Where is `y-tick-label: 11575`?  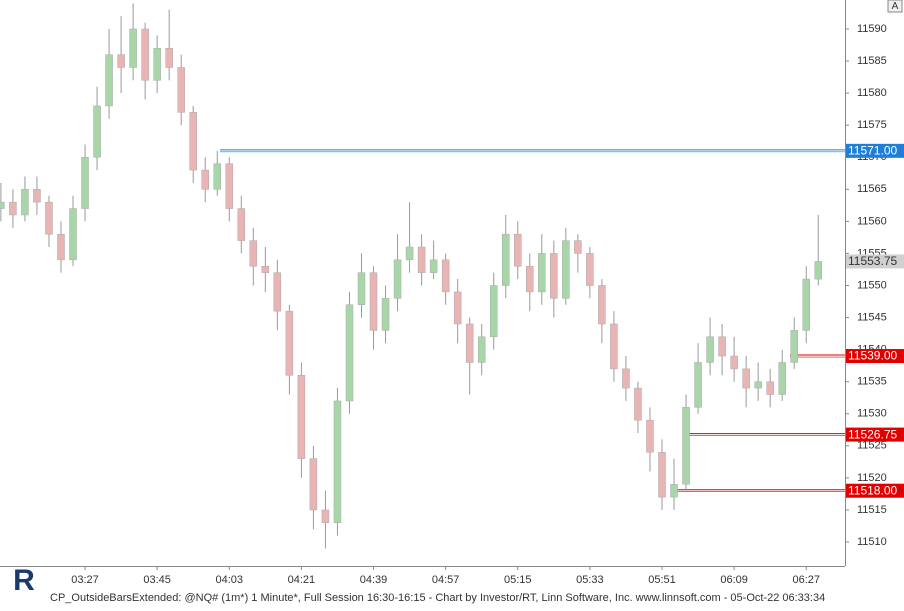
y-tick-label: 11575 is located at coordinates (872, 125).